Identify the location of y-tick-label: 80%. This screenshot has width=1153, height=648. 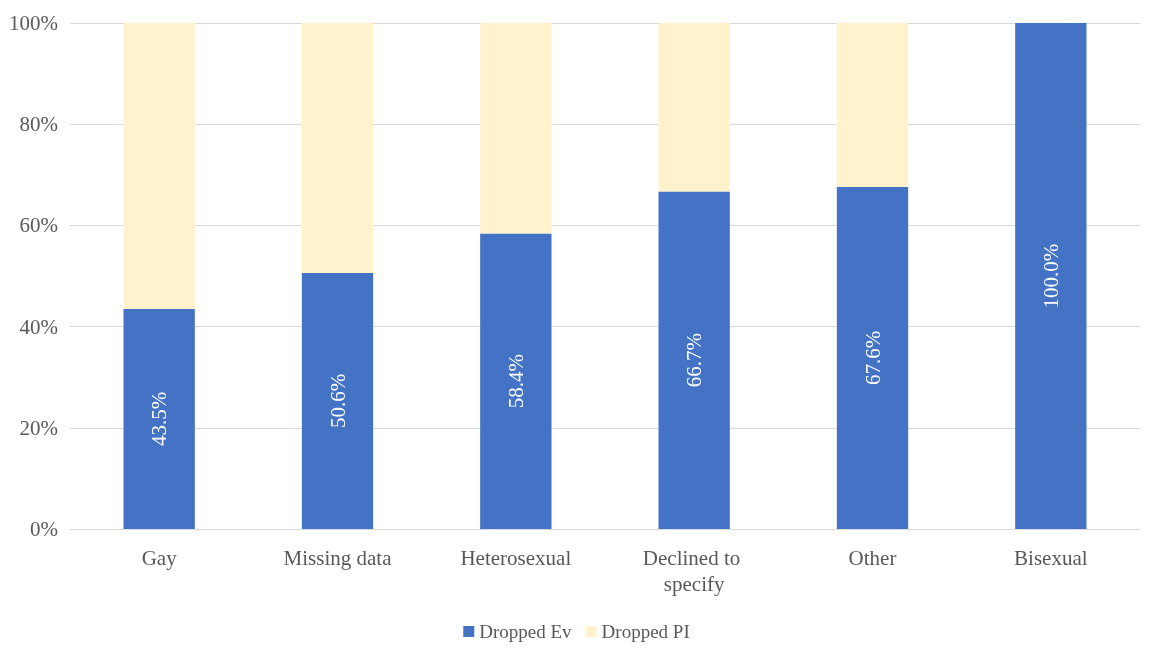
(38, 124).